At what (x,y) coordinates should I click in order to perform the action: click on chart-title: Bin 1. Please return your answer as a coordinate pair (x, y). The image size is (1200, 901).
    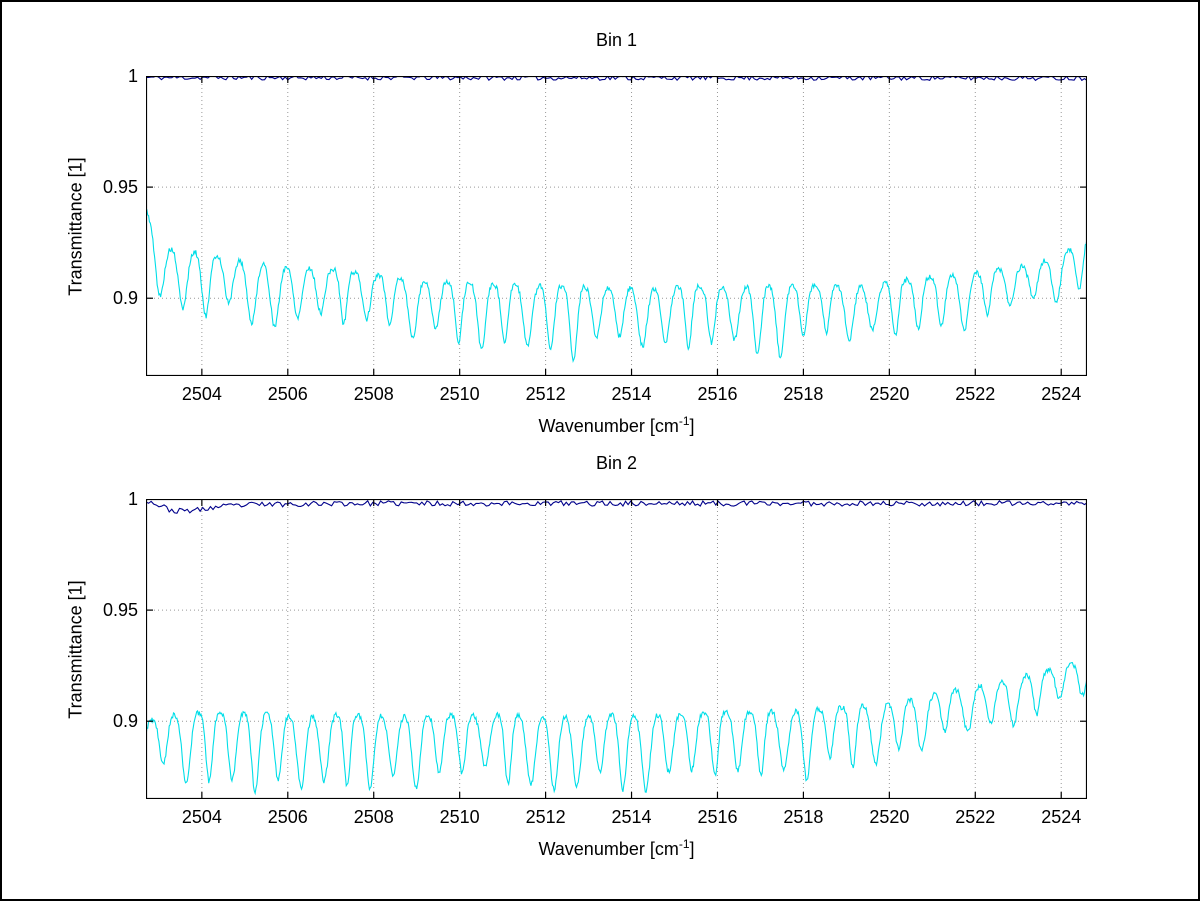
    Looking at the image, I should click on (616, 40).